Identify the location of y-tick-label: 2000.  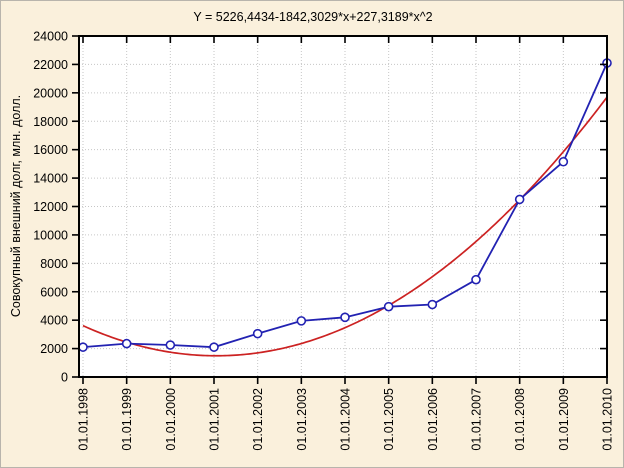
(54, 349).